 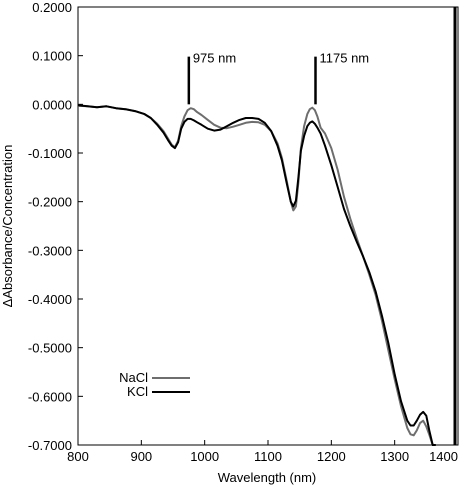 What do you see at coordinates (137, 391) in the screenshot?
I see `legend-label-kcl: KCl` at bounding box center [137, 391].